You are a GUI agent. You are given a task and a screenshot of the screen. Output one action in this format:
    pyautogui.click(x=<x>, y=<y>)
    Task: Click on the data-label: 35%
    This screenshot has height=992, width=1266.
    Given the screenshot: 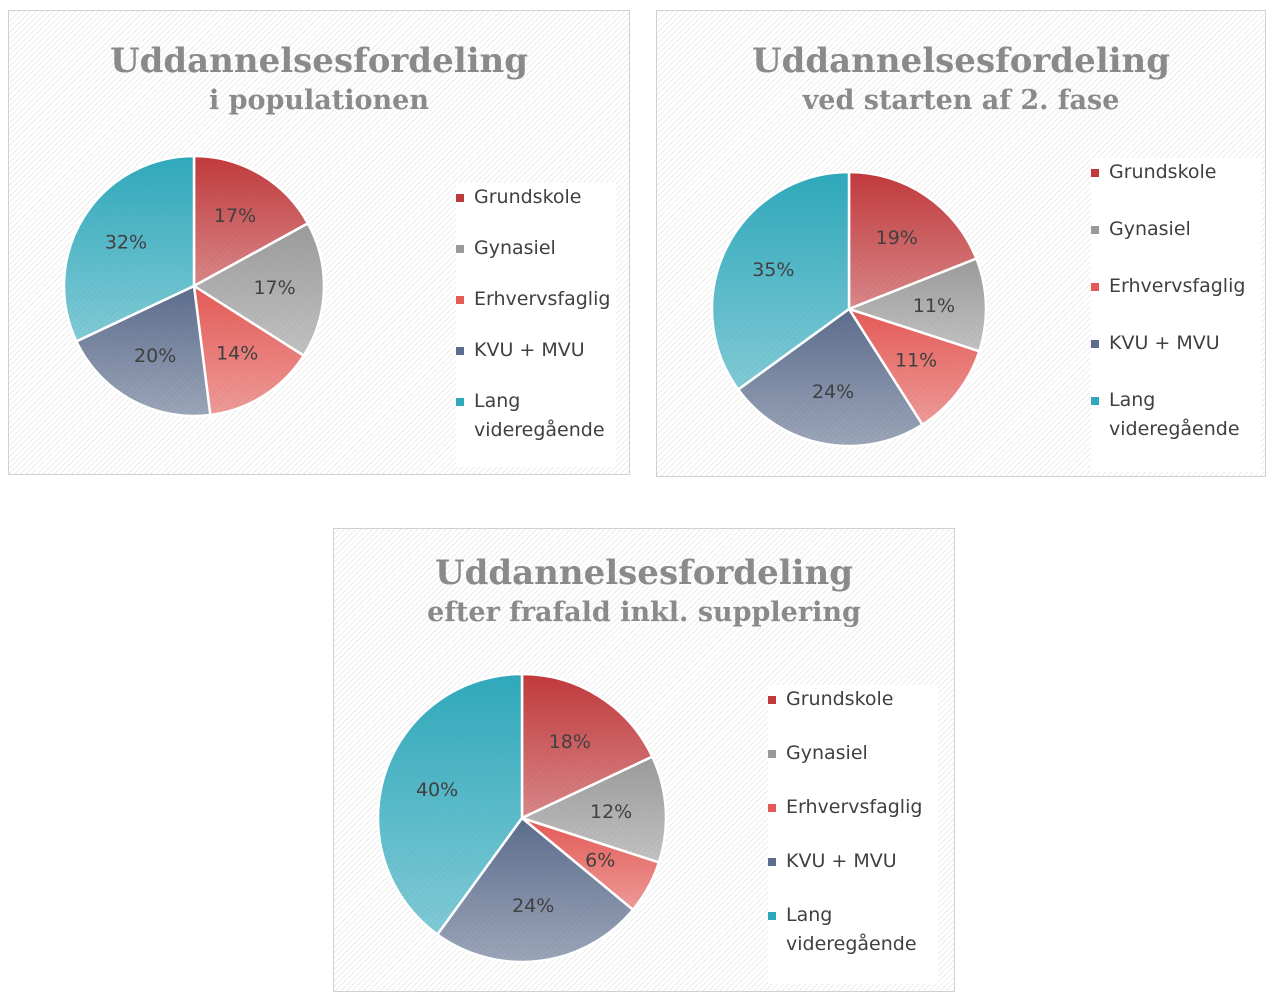 What is the action you would take?
    pyautogui.click(x=773, y=270)
    